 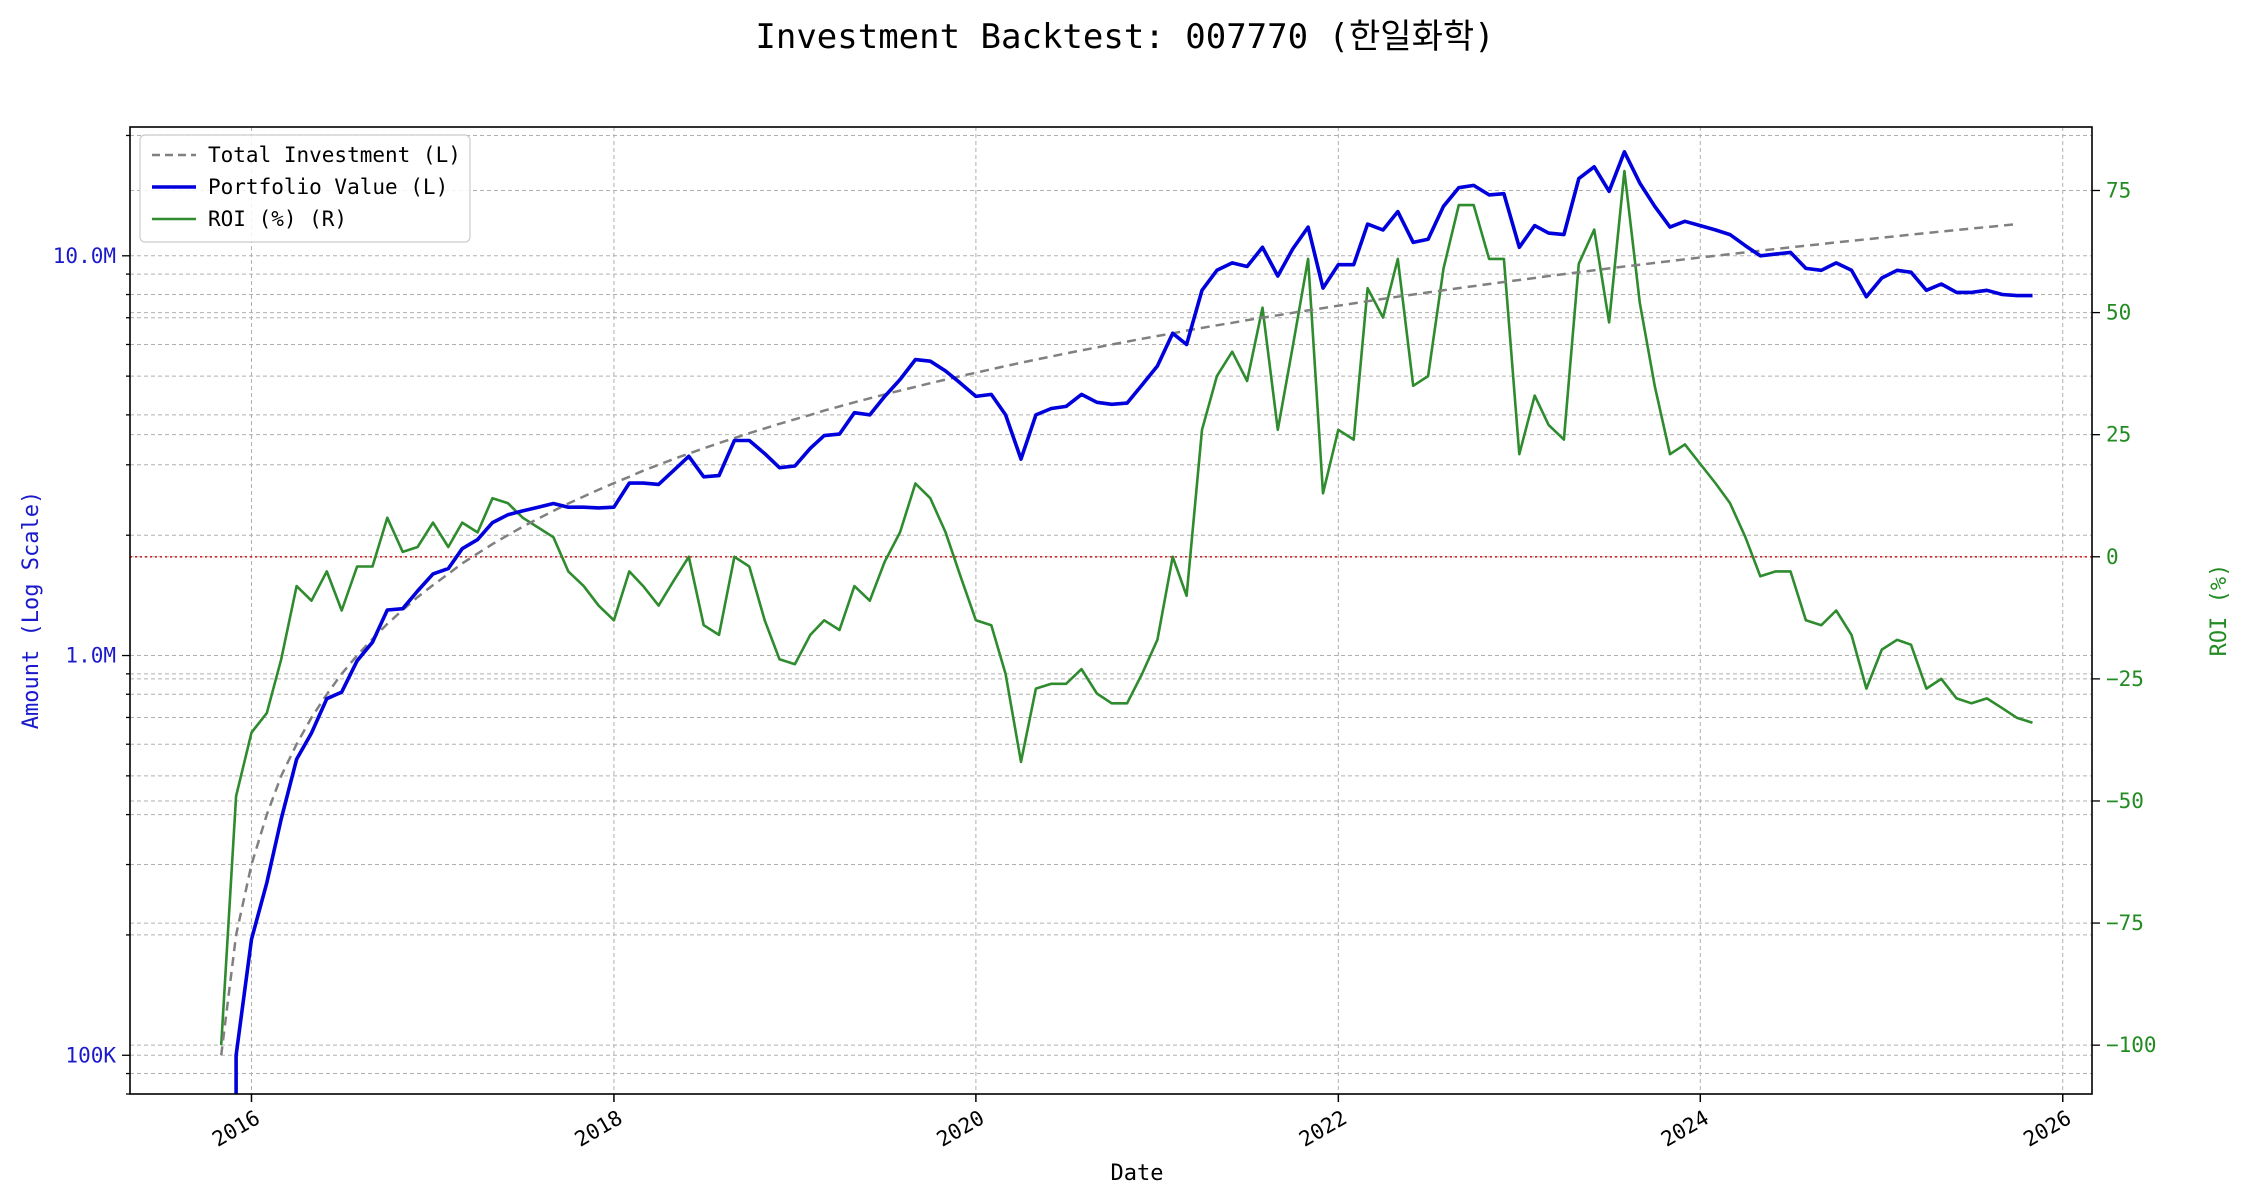 I want to click on legend-label-portfolio-value: Portfolio Value (L), so click(x=328, y=187).